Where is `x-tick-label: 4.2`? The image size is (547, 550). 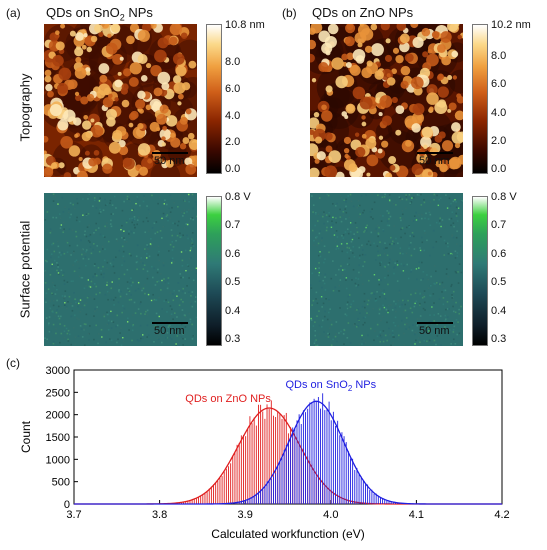
x-tick-label: 4.2 is located at coordinates (501, 515).